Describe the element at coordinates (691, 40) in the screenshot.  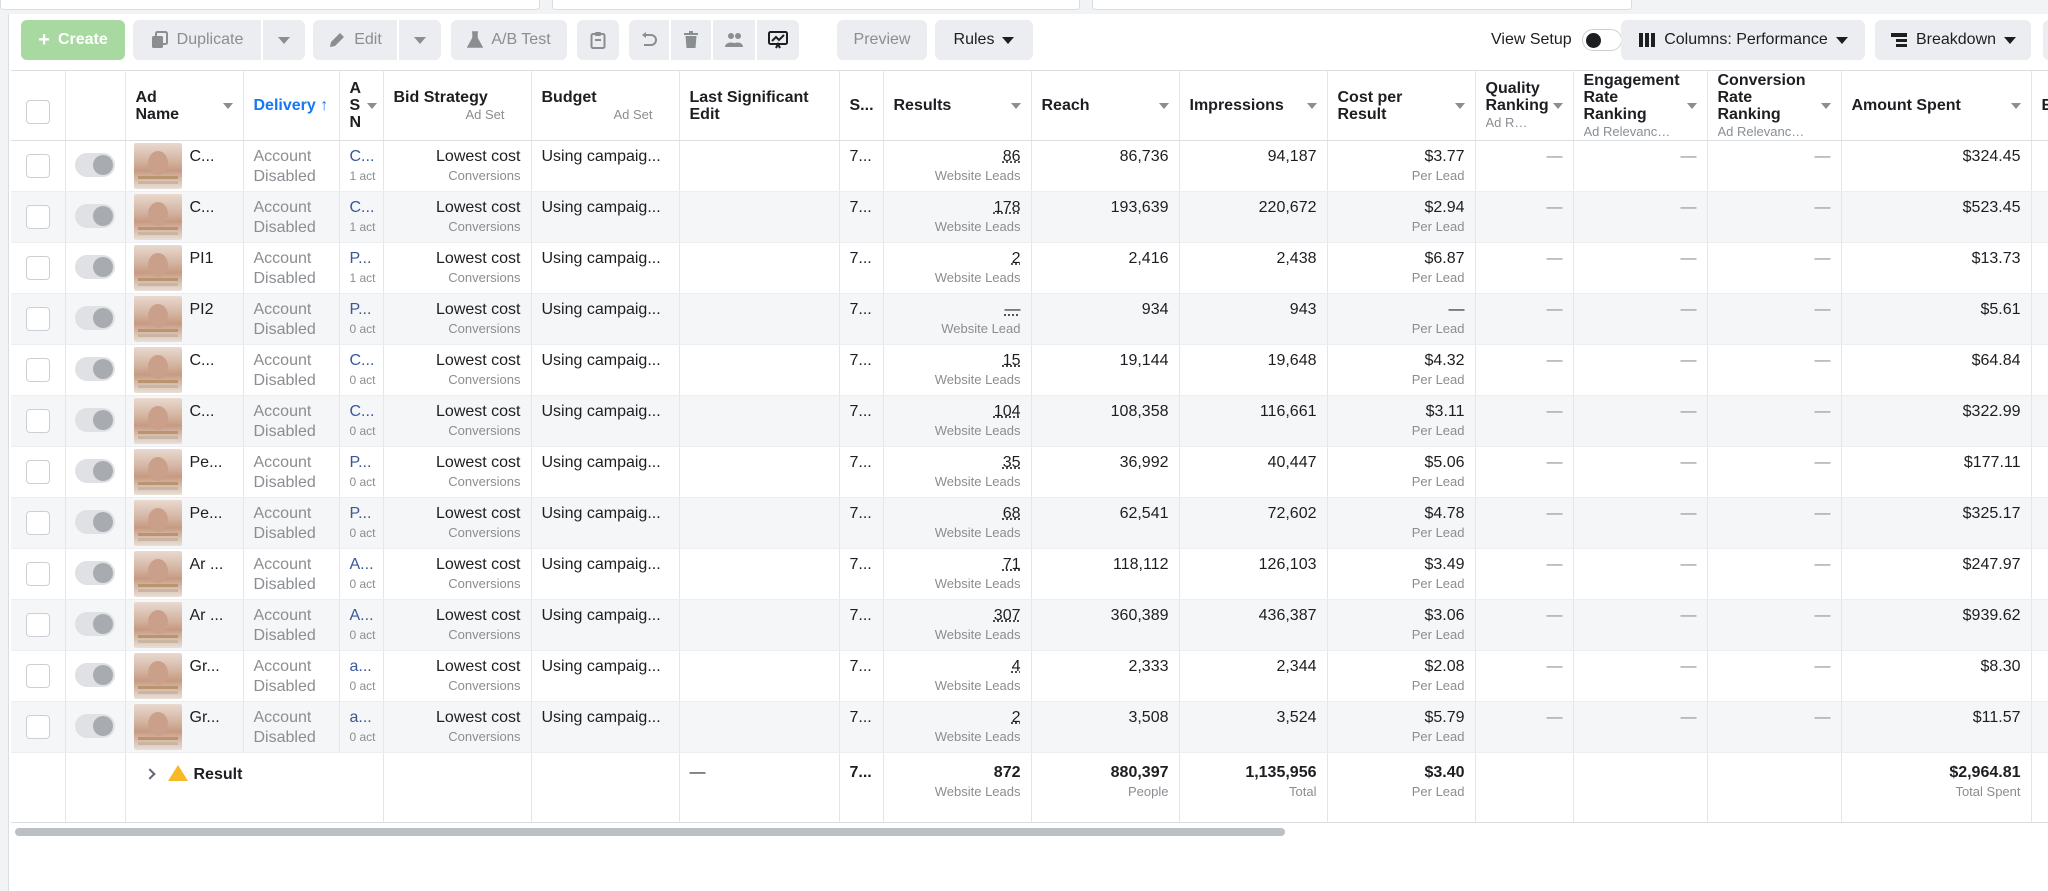
I see `delete-button` at that location.